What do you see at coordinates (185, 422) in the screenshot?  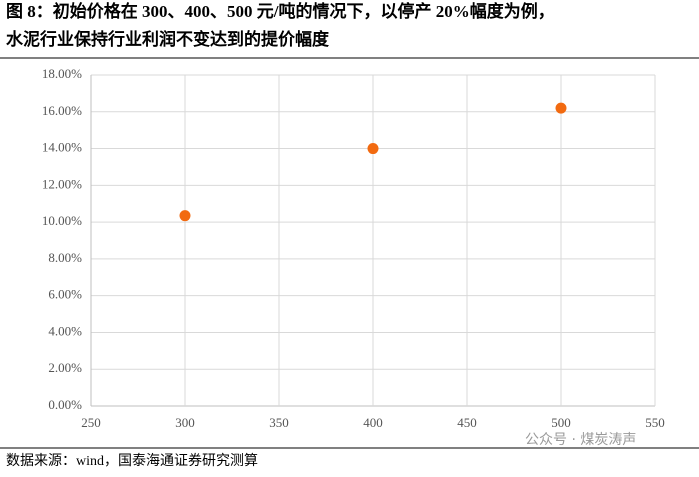 I see `x-tick-label: 300` at bounding box center [185, 422].